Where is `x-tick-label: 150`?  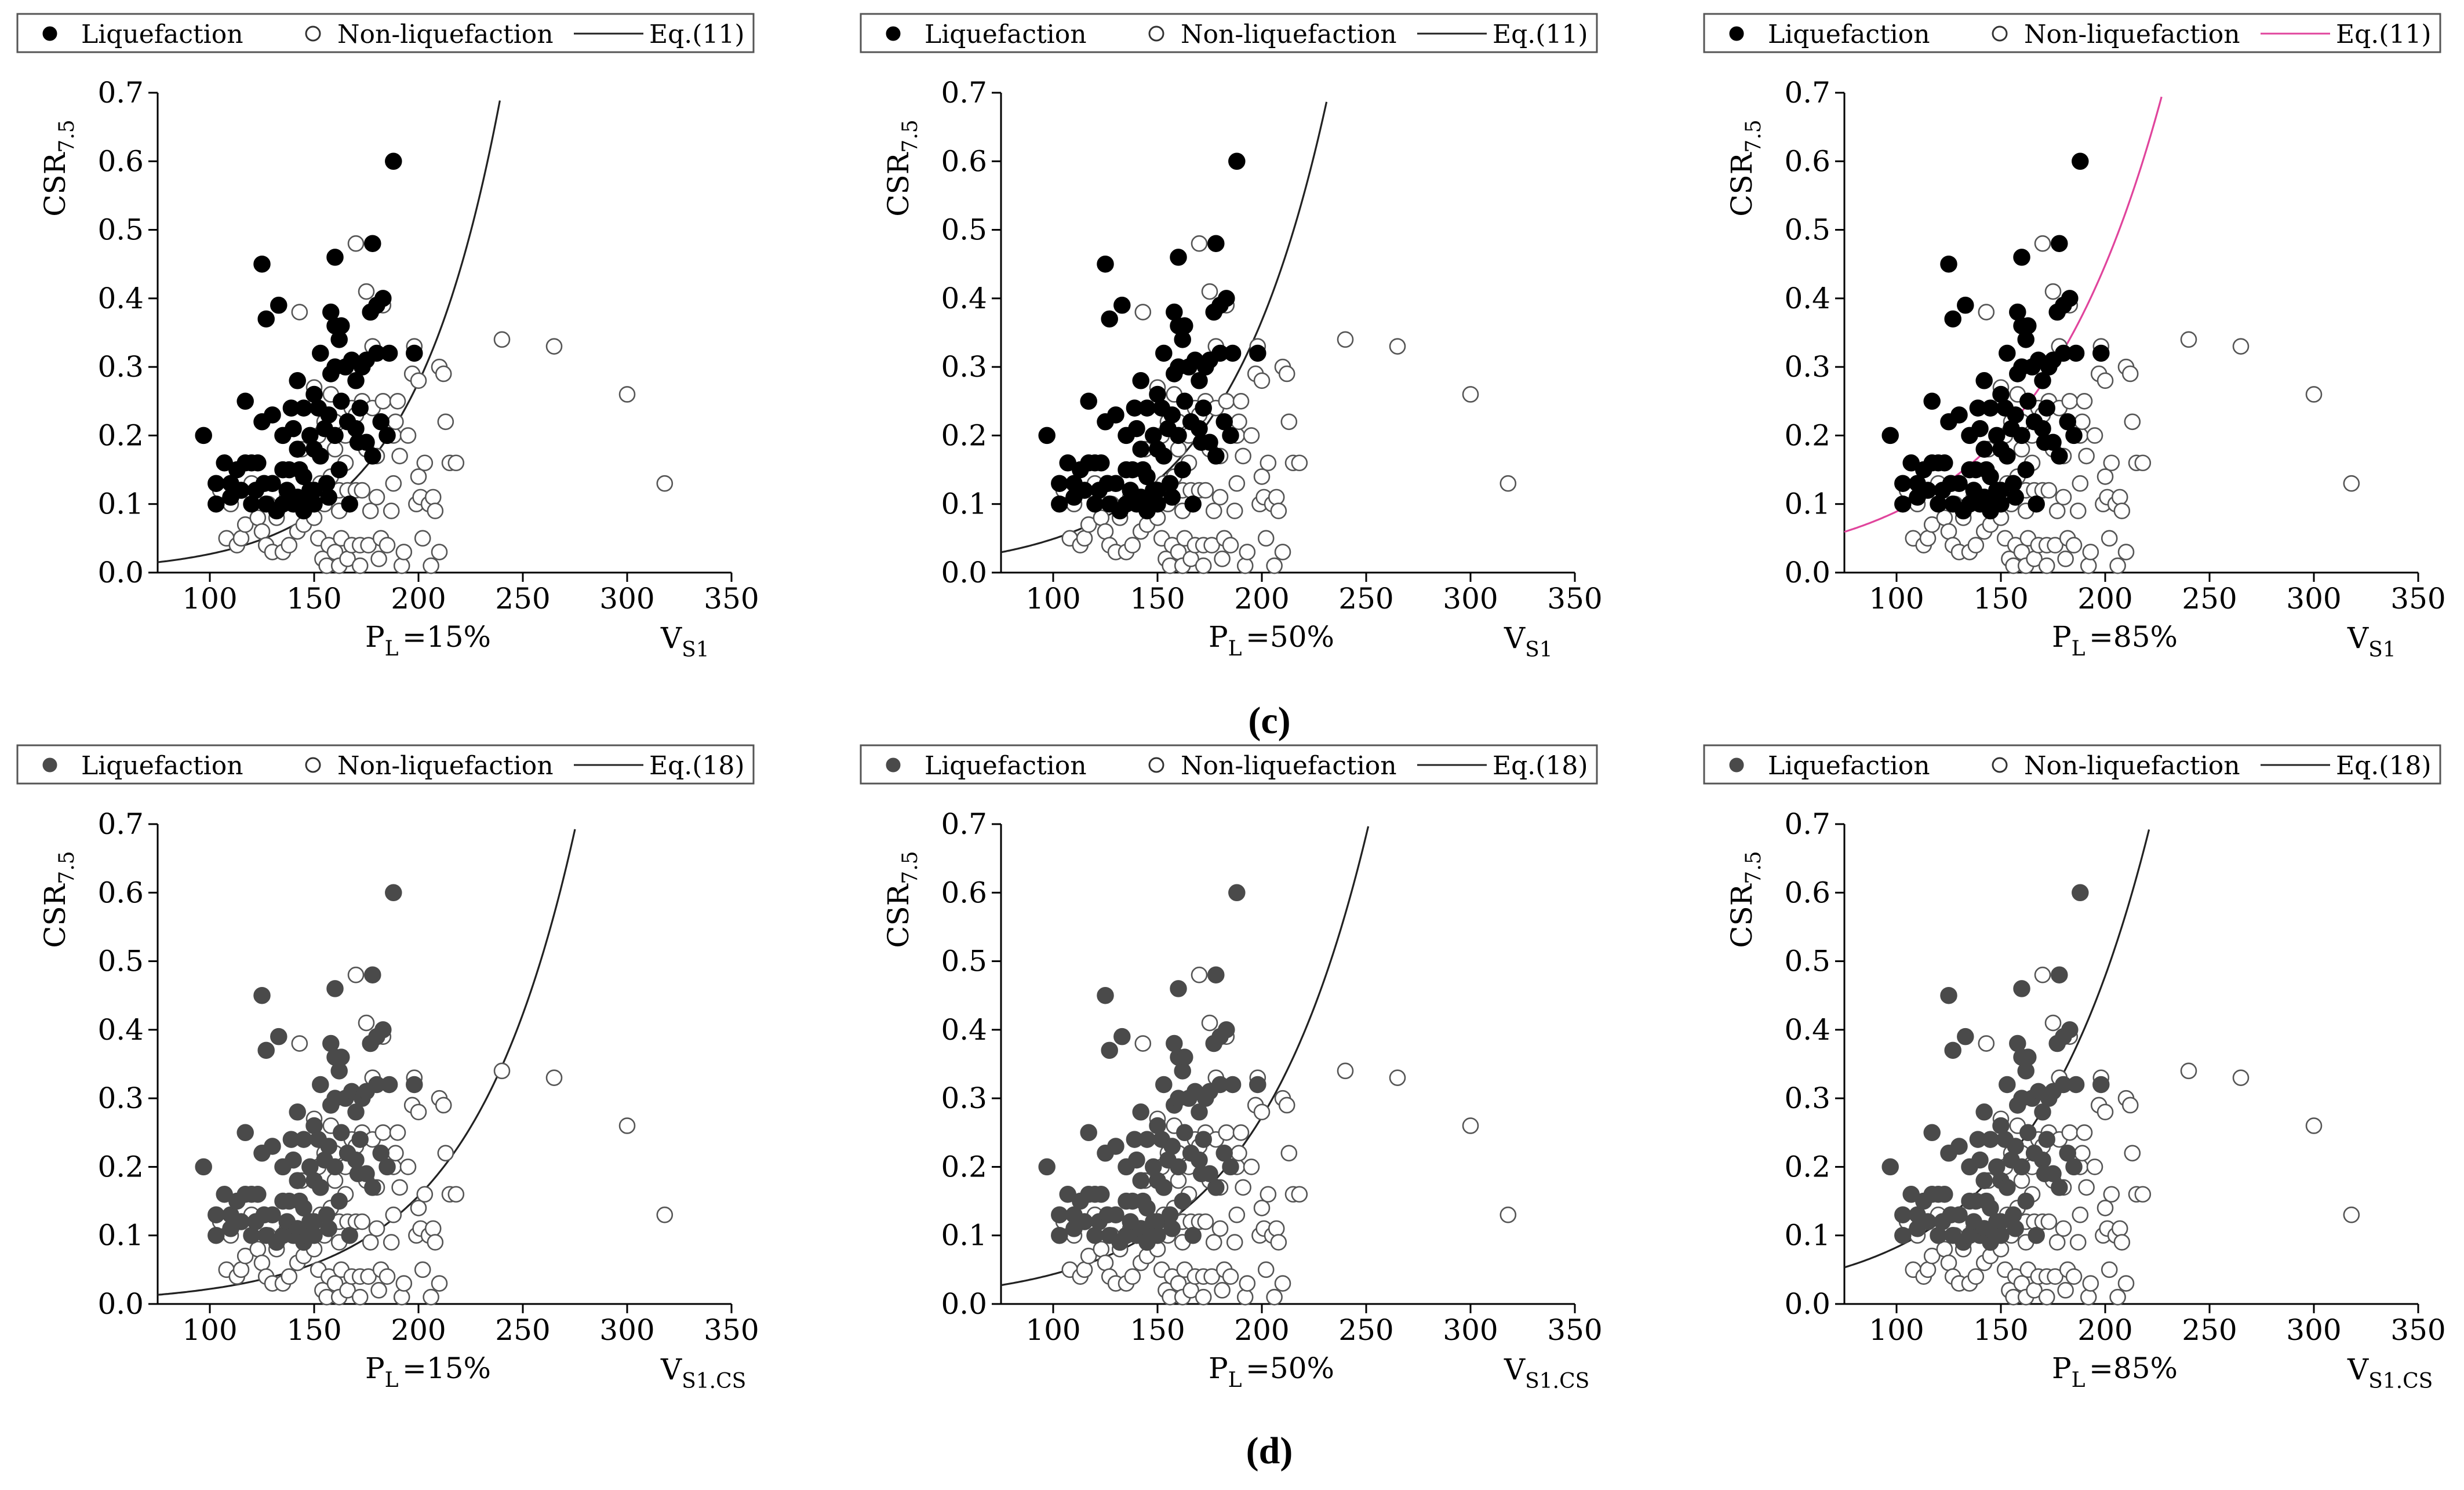 x-tick-label: 150 is located at coordinates (1157, 1330).